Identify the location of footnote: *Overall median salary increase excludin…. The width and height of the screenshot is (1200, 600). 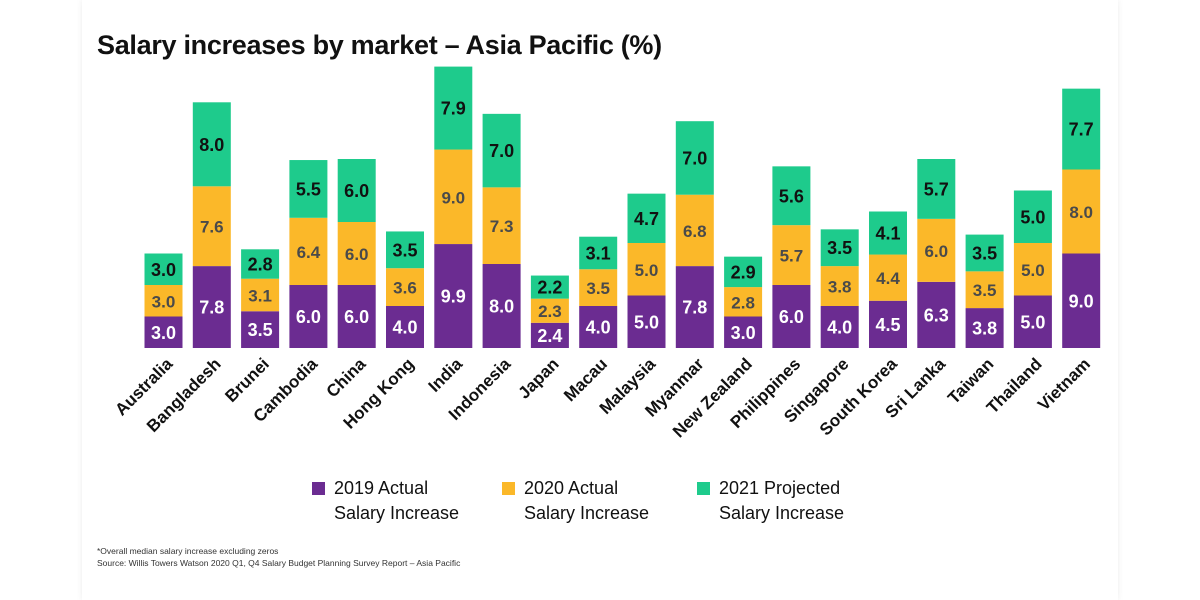
(188, 551).